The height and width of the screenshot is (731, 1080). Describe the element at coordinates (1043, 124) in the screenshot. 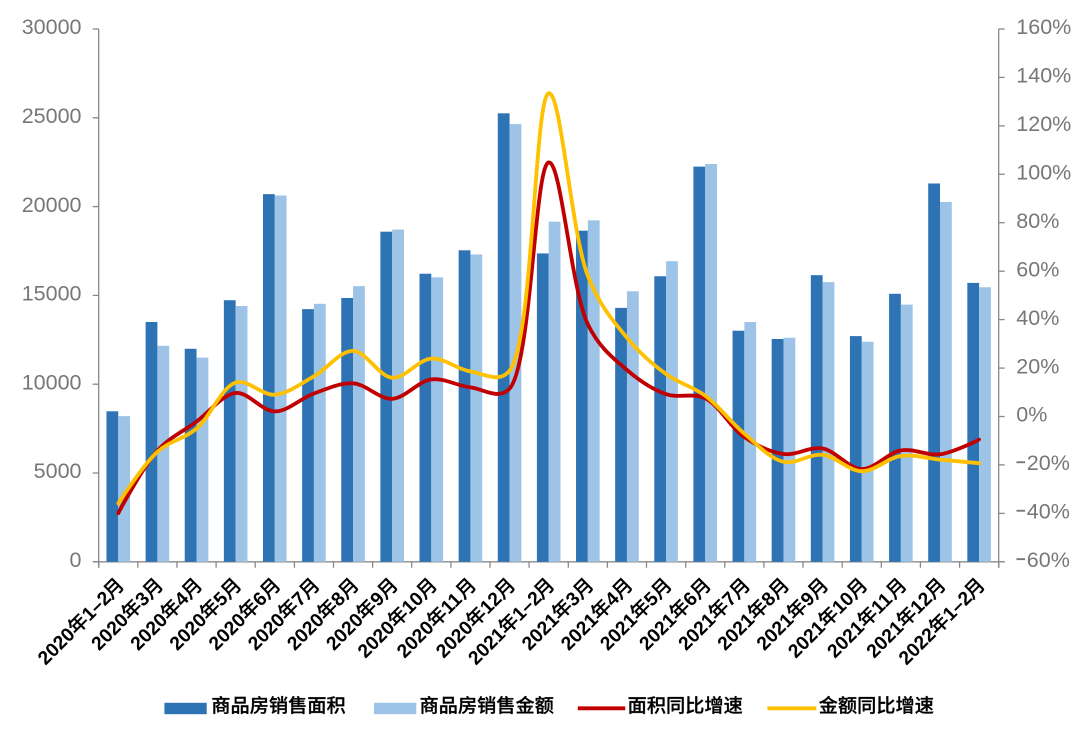

I see `svg-text: 120%` at that location.